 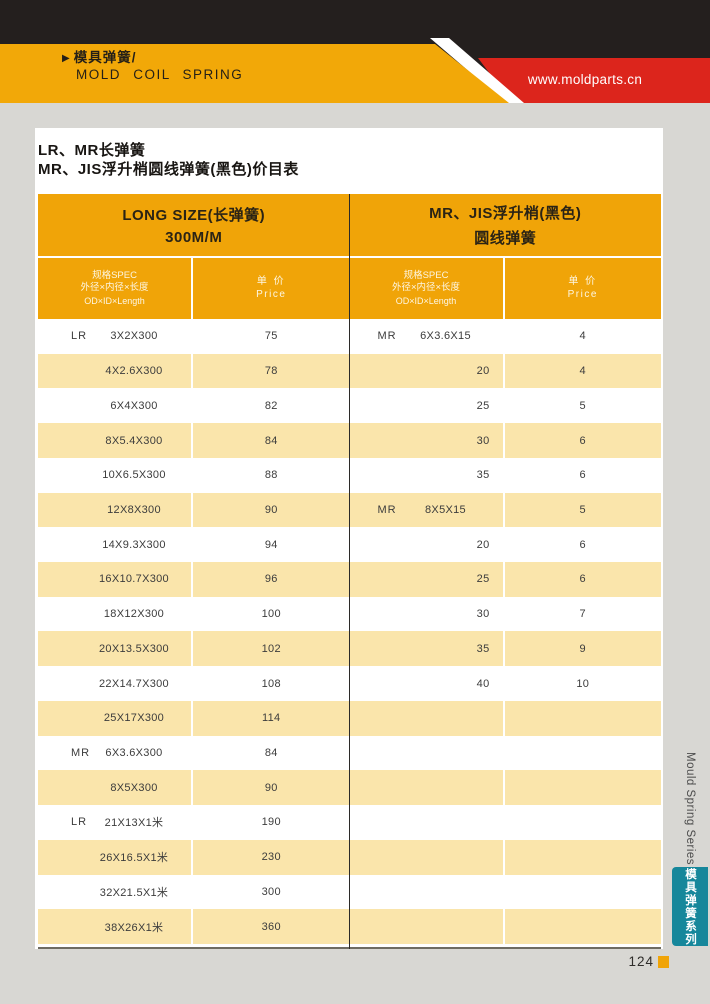 I want to click on banner-background, so click(x=355, y=51).